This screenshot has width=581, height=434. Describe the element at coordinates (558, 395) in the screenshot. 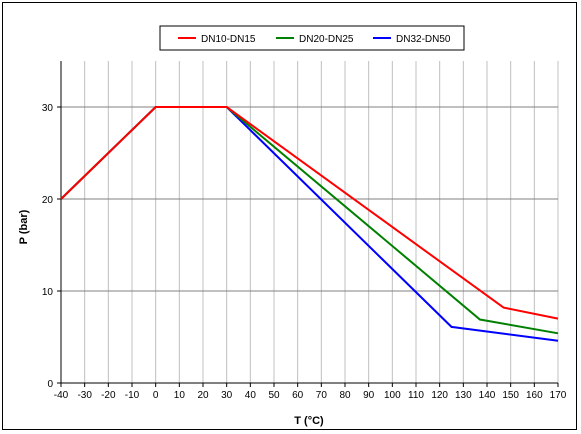

I see `x-tick-label: 170` at that location.